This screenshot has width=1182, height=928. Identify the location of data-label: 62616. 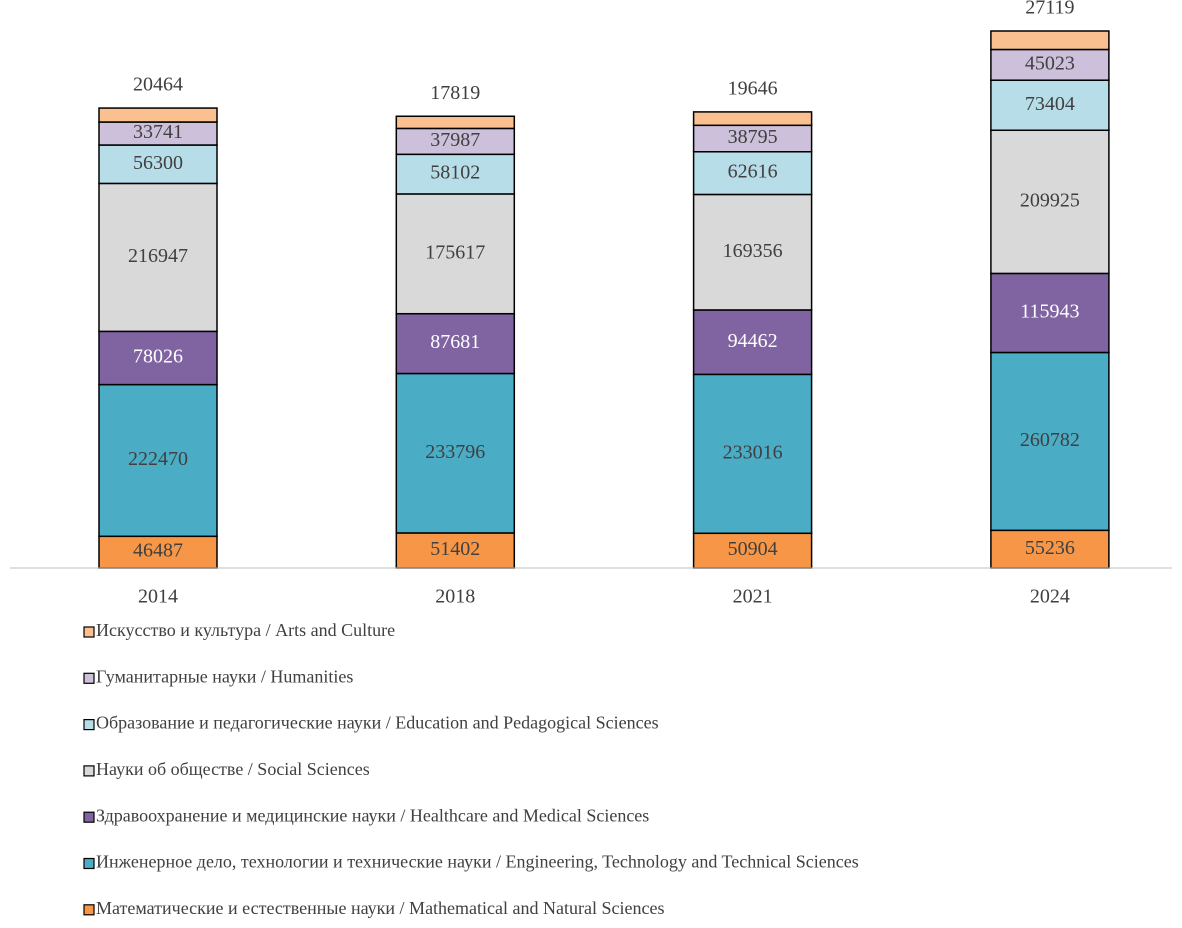
(753, 172).